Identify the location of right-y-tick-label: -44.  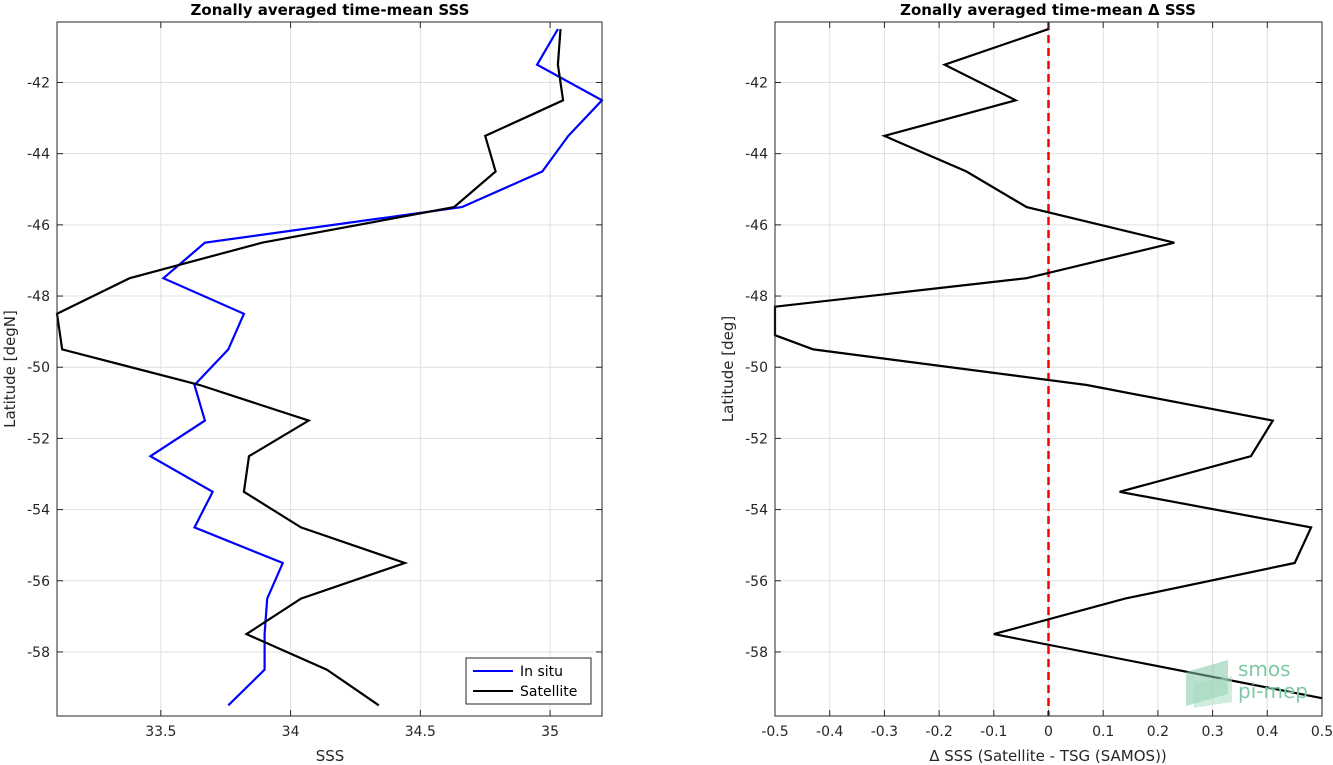
(756, 155).